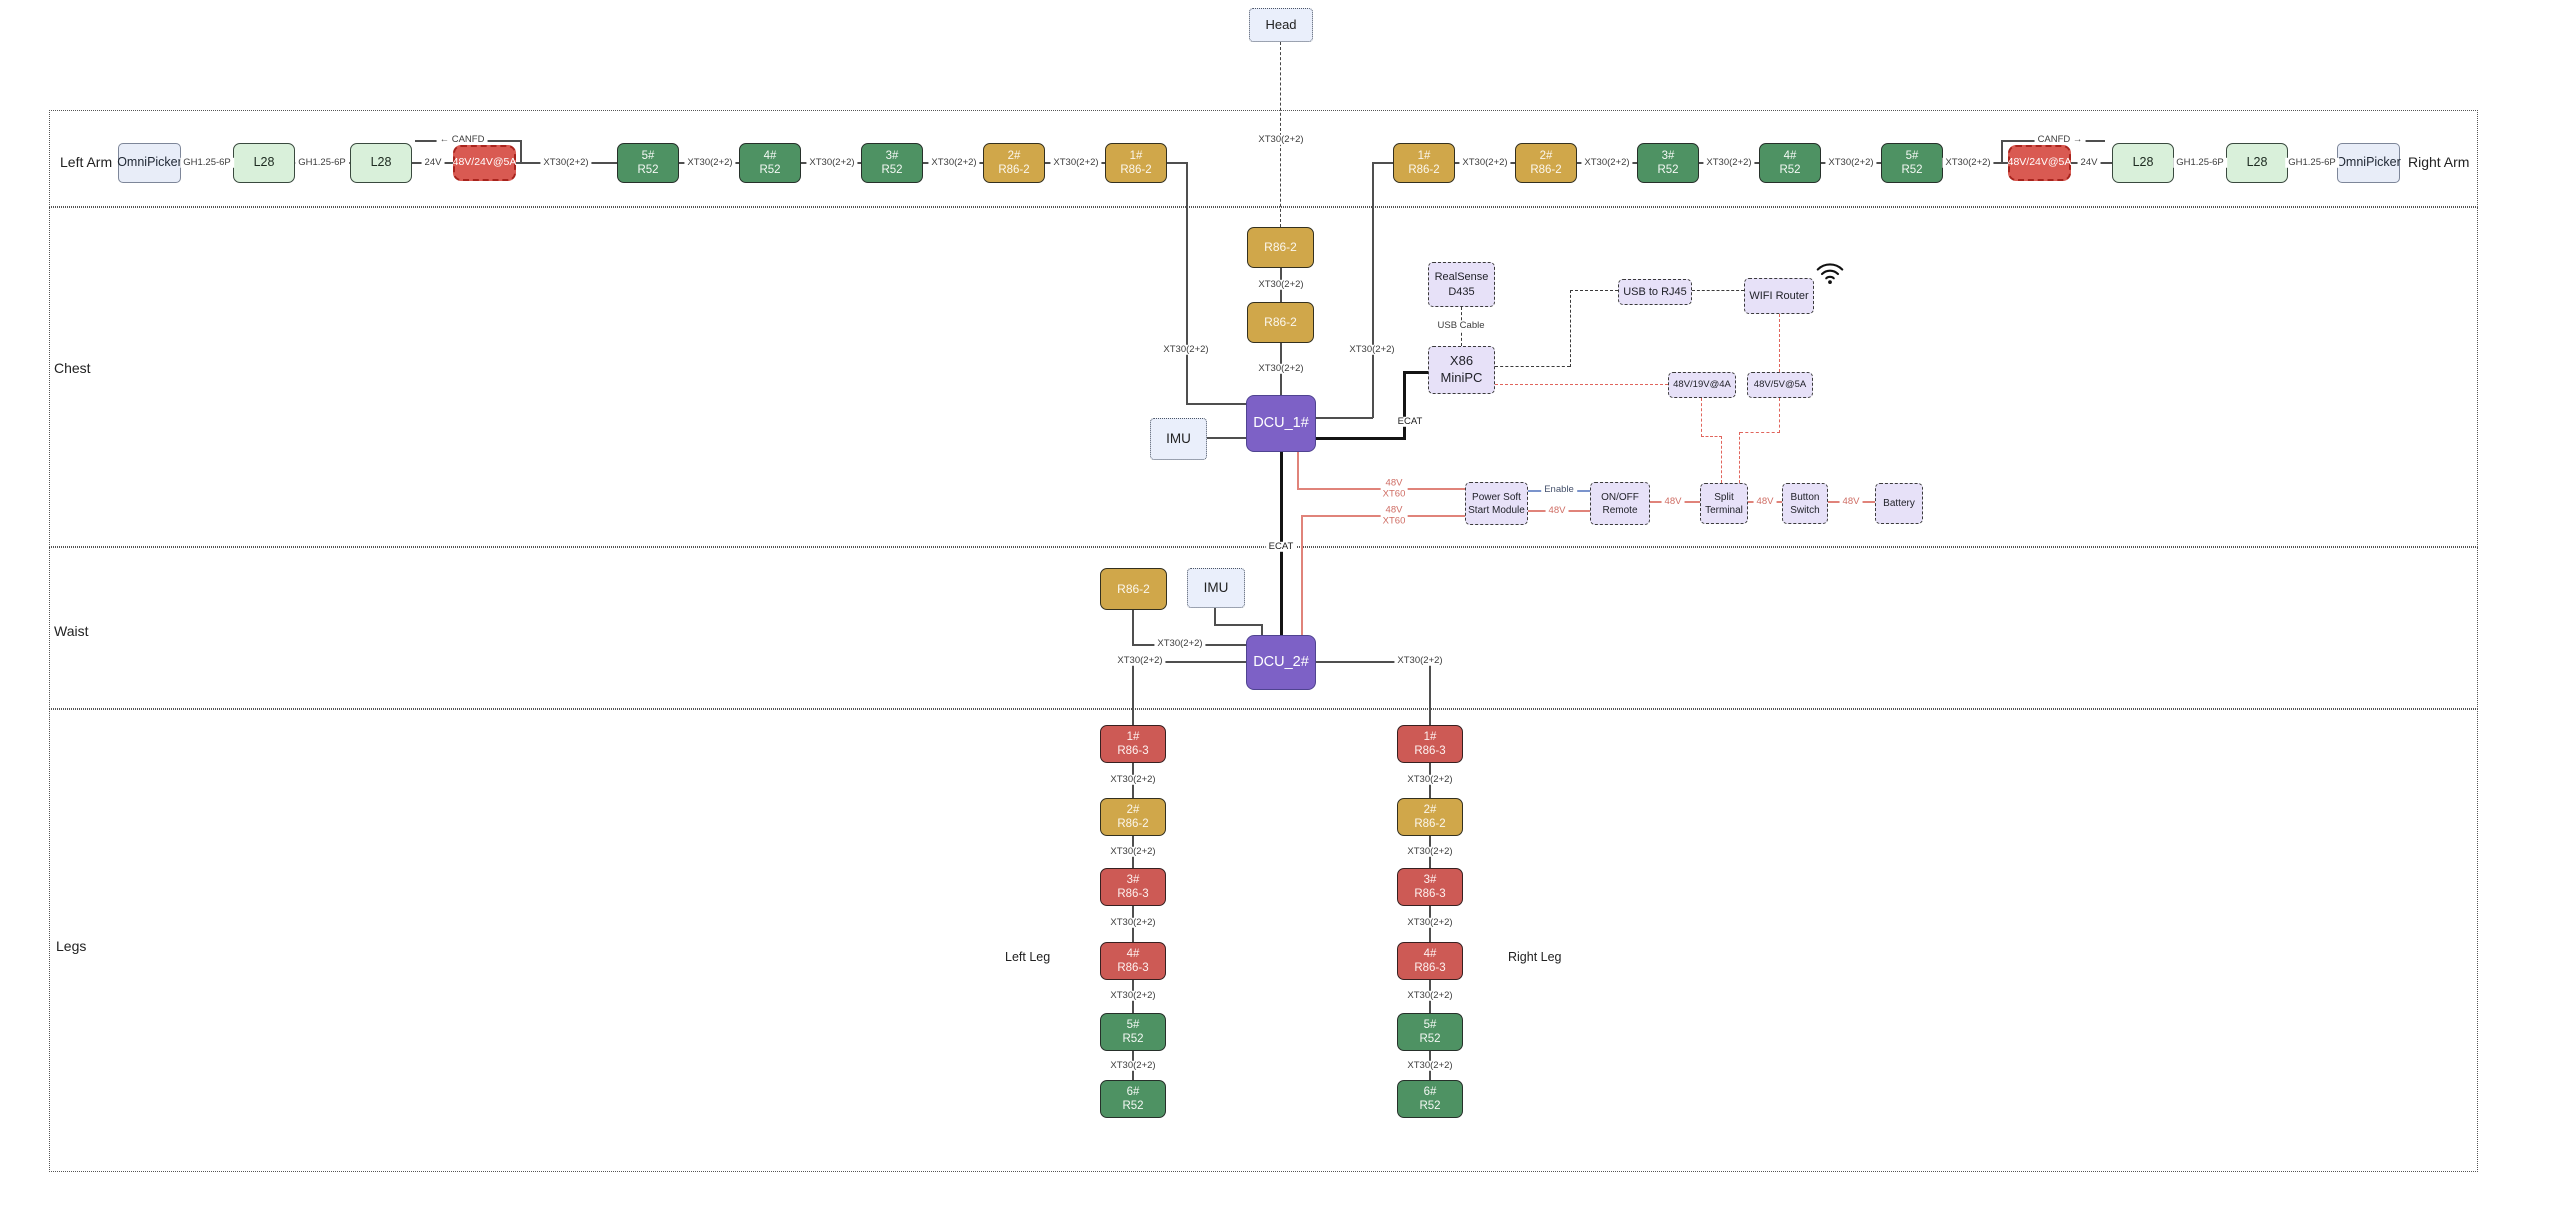 This screenshot has height=1208, width=2560. I want to click on converter-48v-19v: 48V/19V@4A, so click(1702, 385).